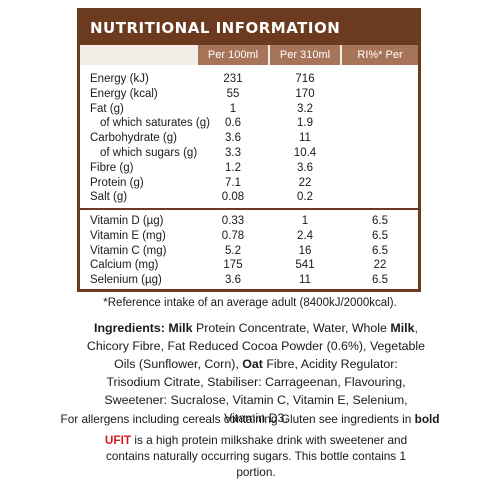 This screenshot has width=500, height=500. I want to click on table-row: of which sugars (g) 3.3 10.4, so click(249, 153).